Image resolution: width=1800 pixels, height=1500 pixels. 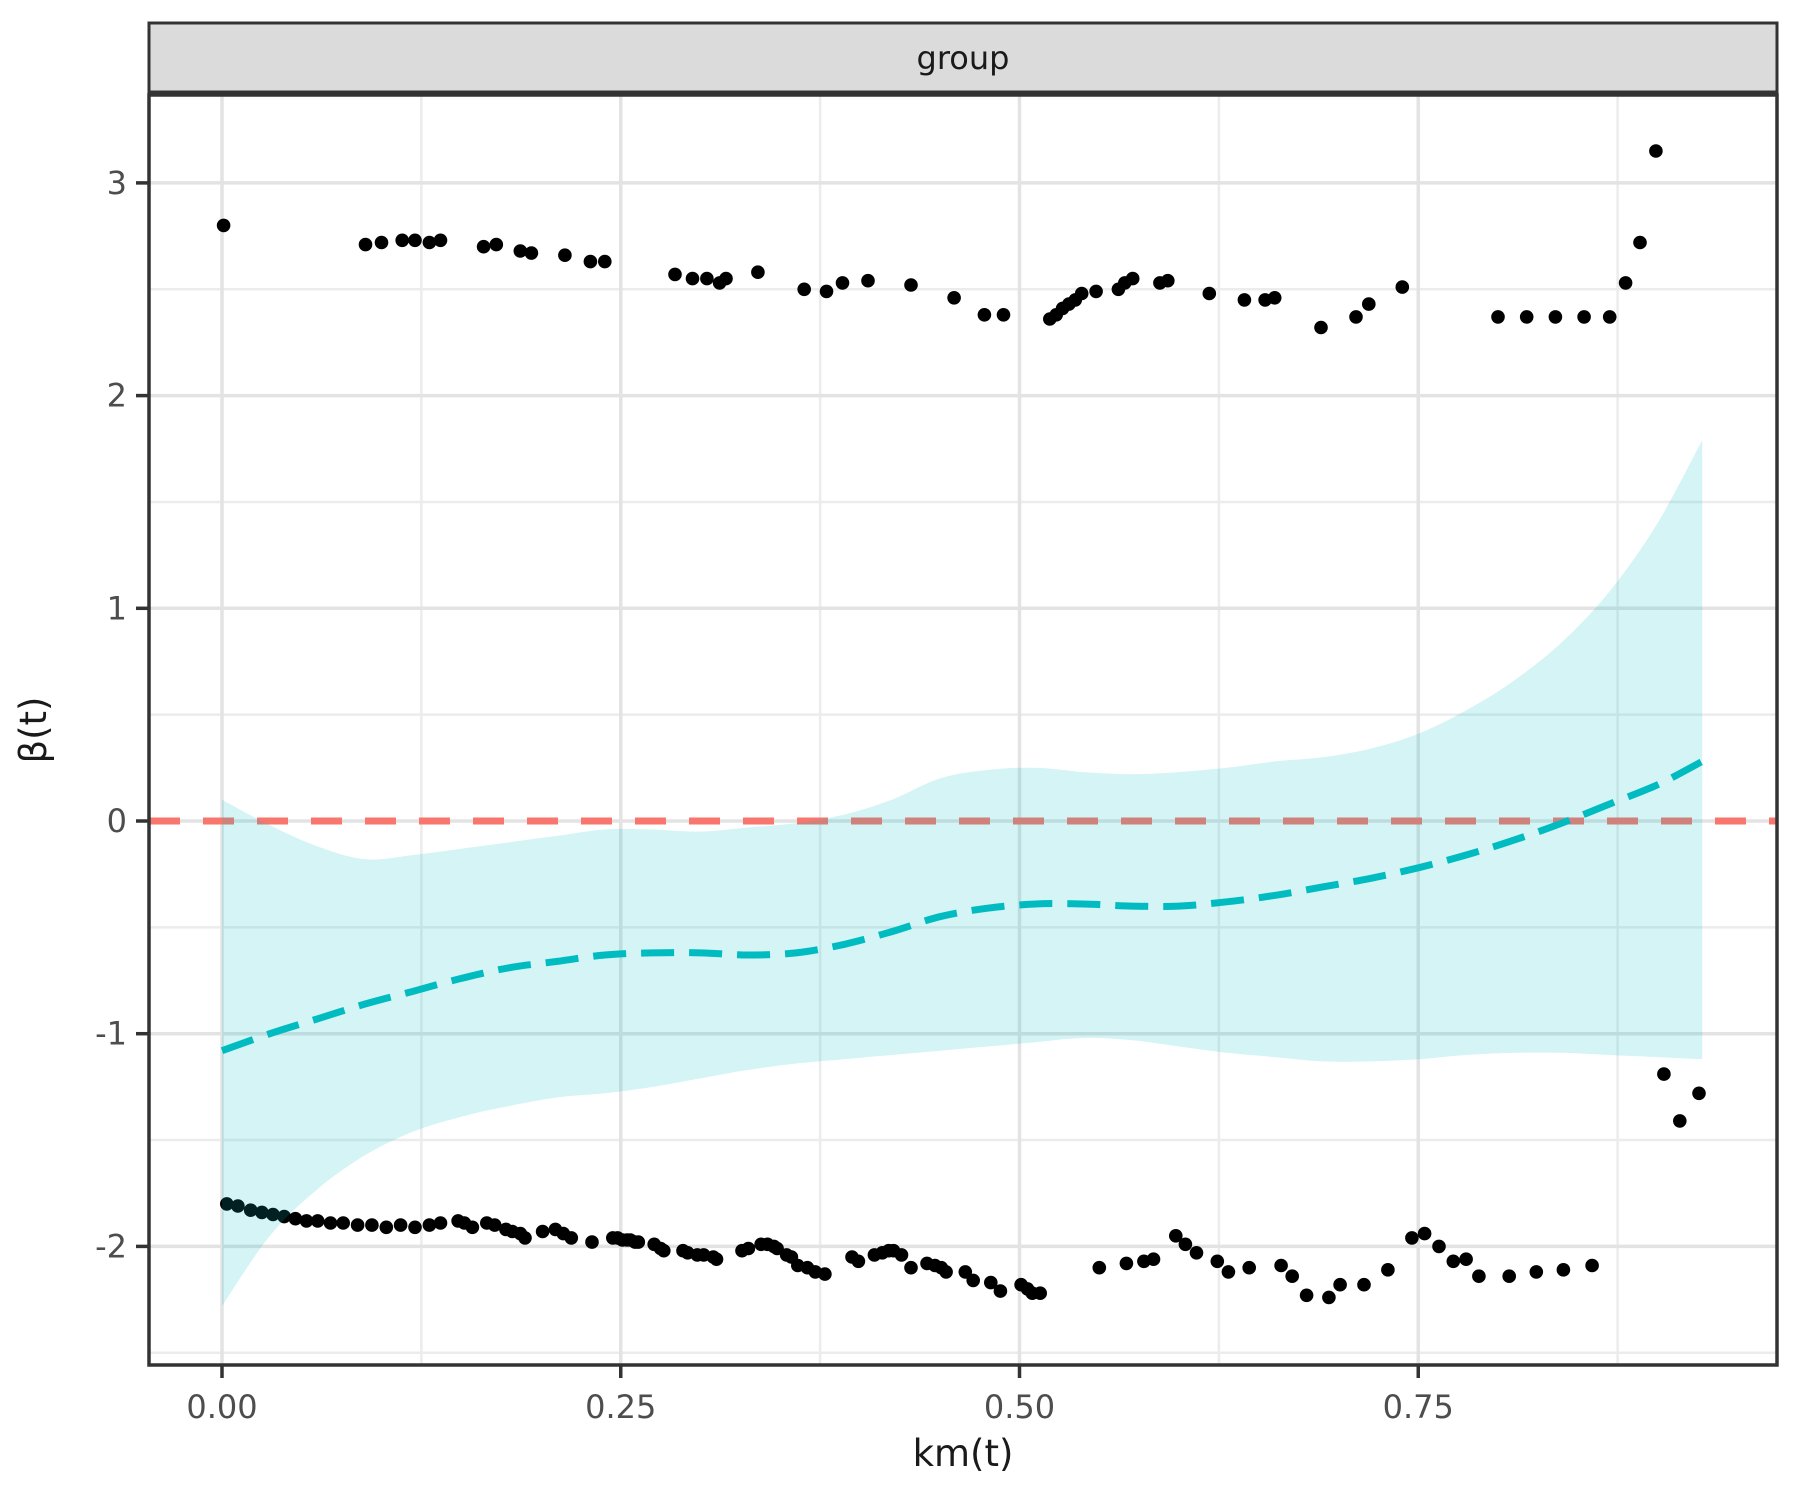 I want to click on y-tick-label: -1, so click(x=111, y=1034).